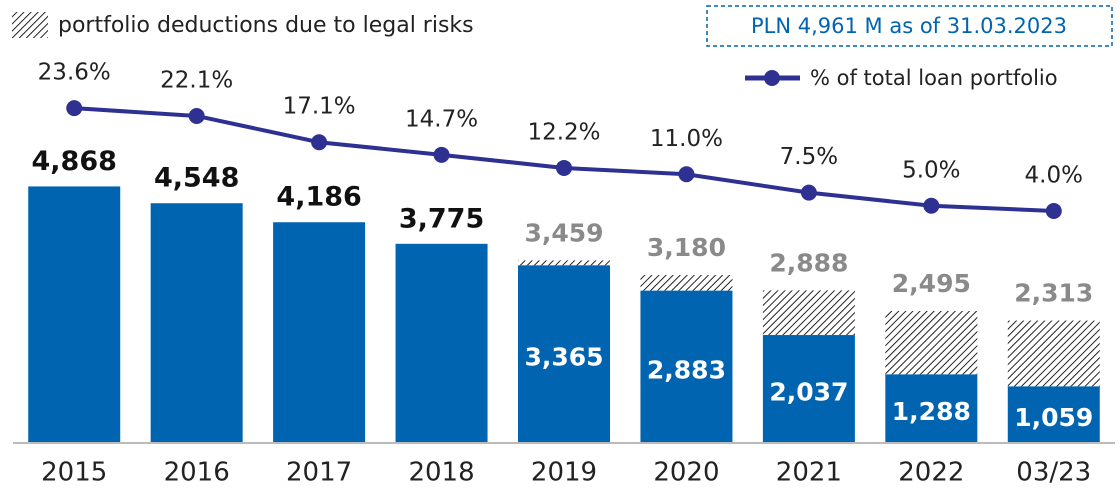 The width and height of the screenshot is (1120, 490). What do you see at coordinates (931, 411) in the screenshot?
I see `bar-value-label: 1,288` at bounding box center [931, 411].